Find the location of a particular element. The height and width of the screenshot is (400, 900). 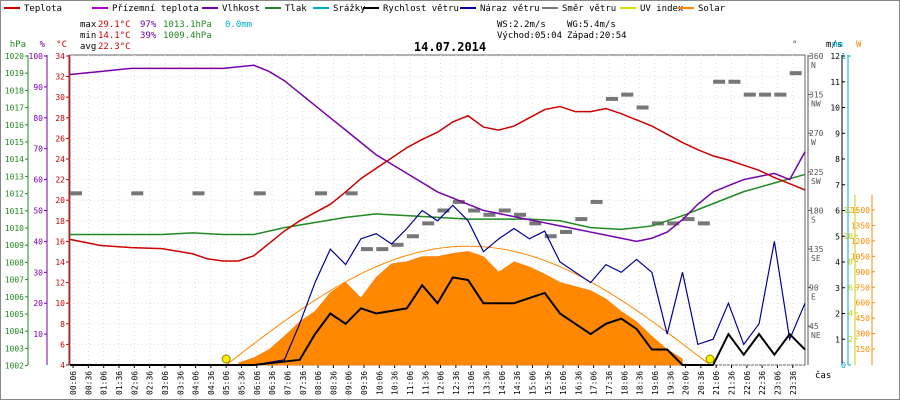

x-tick-label: 05:06 is located at coordinates (226, 383).